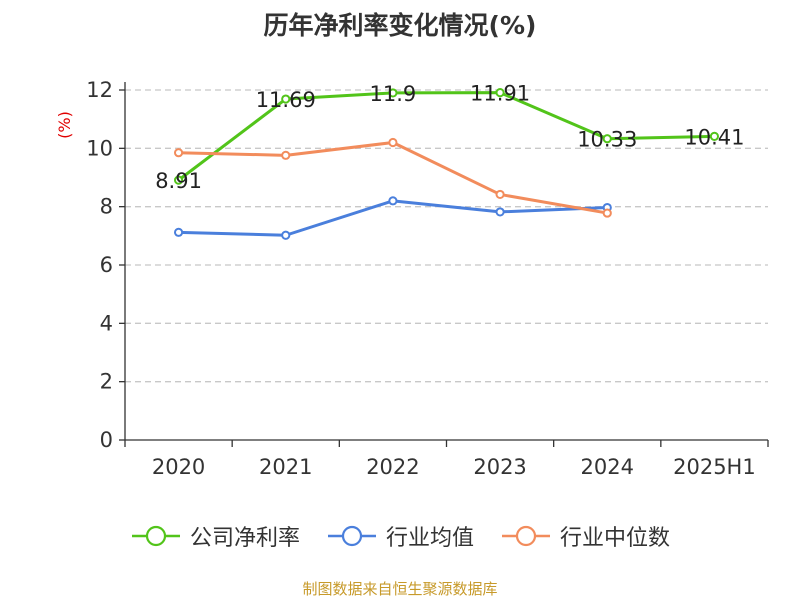  I want to click on data-labels: 8.91 11.69 11.9 11.91 10.33 10.41, so click(449, 138).